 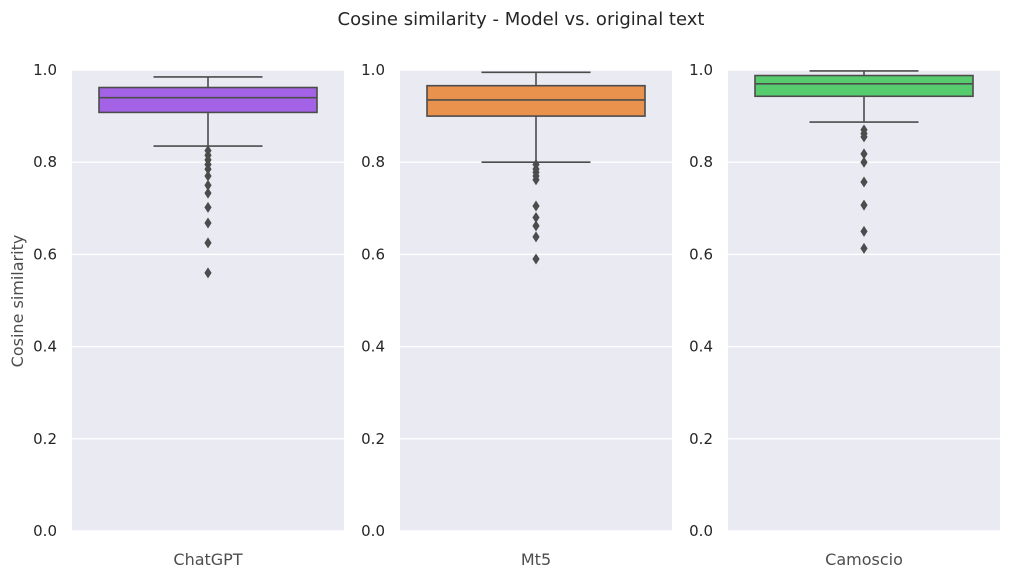 I want to click on x-category-label: Camoscio, so click(x=864, y=559).